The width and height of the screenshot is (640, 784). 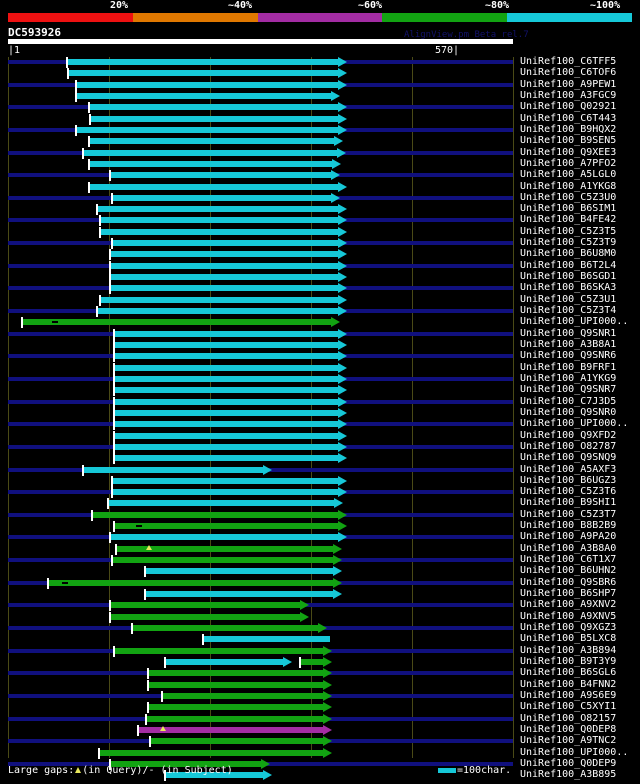 What do you see at coordinates (320, 333) in the screenshot?
I see `alignment-row: UniRef100_Q9SNR1` at bounding box center [320, 333].